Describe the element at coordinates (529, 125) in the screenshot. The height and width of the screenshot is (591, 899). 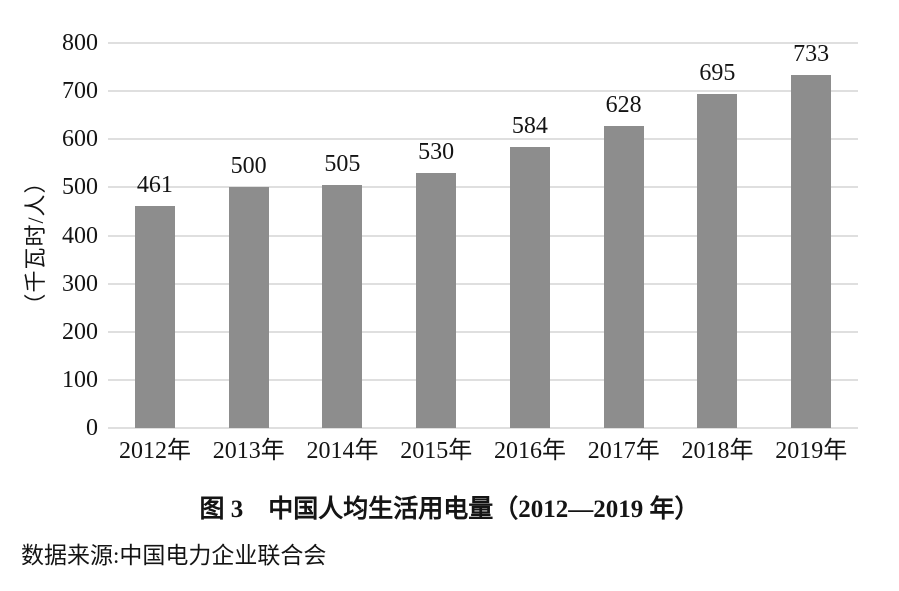
I see `bar-value-label: 584` at that location.